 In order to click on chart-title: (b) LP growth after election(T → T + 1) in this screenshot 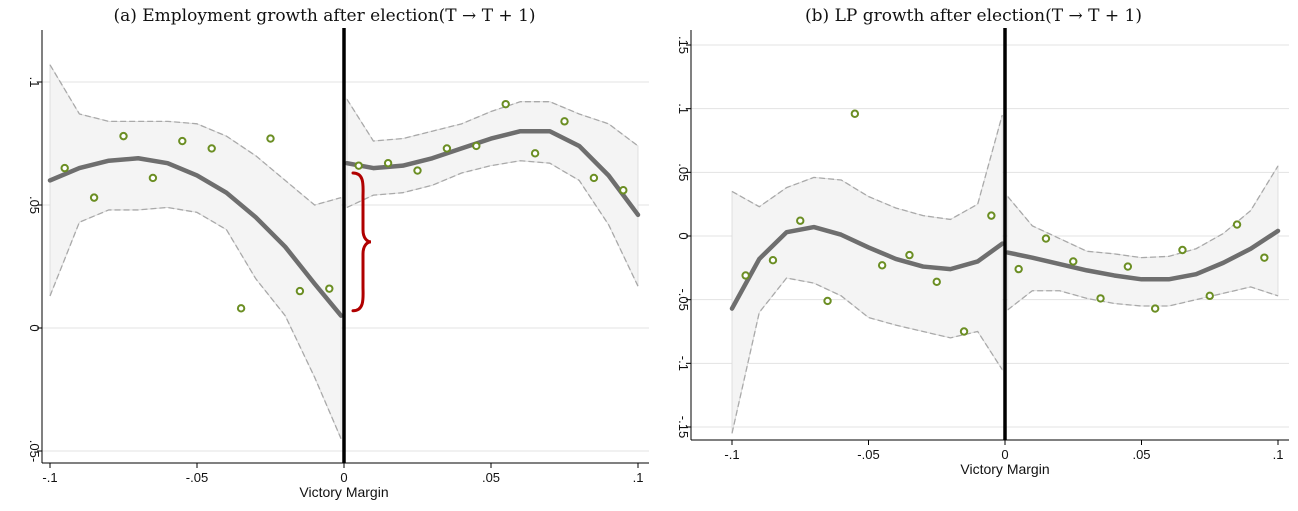, I will do `click(973, 16)`.